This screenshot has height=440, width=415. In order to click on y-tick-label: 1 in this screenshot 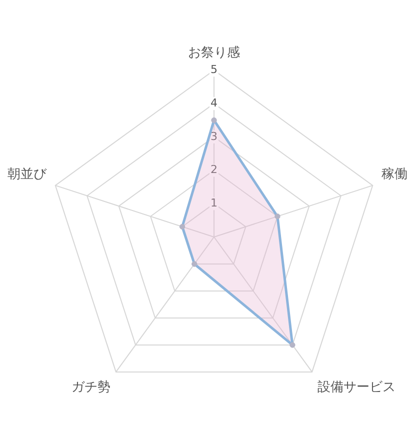, I will do `click(214, 203)`.